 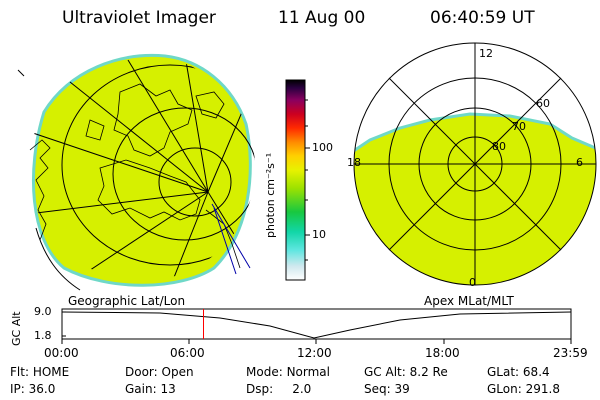 I want to click on time-label: 06:40:59 UT, so click(x=482, y=18).